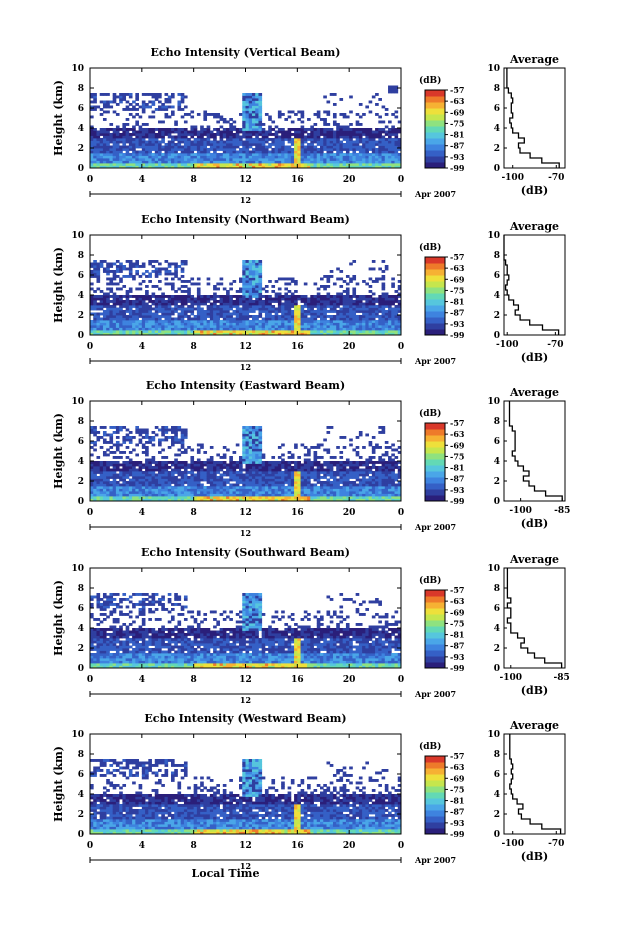  Describe the element at coordinates (457, 157) in the screenshot. I see `colorbar-tick-label: -93` at that location.